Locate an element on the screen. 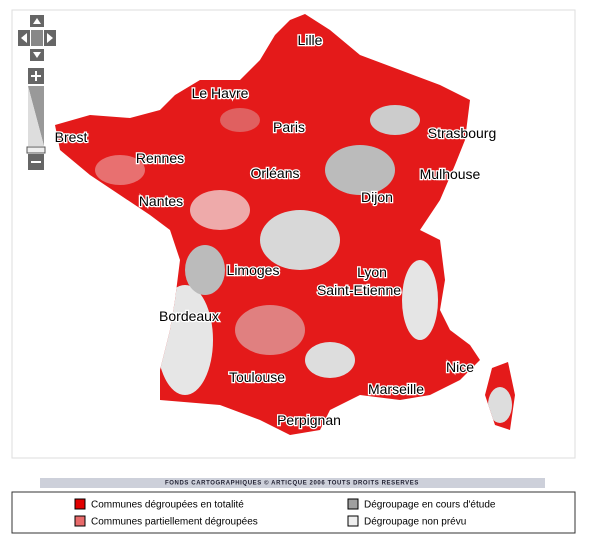 This screenshot has width=610, height=541. zoom-handle is located at coordinates (36, 150).